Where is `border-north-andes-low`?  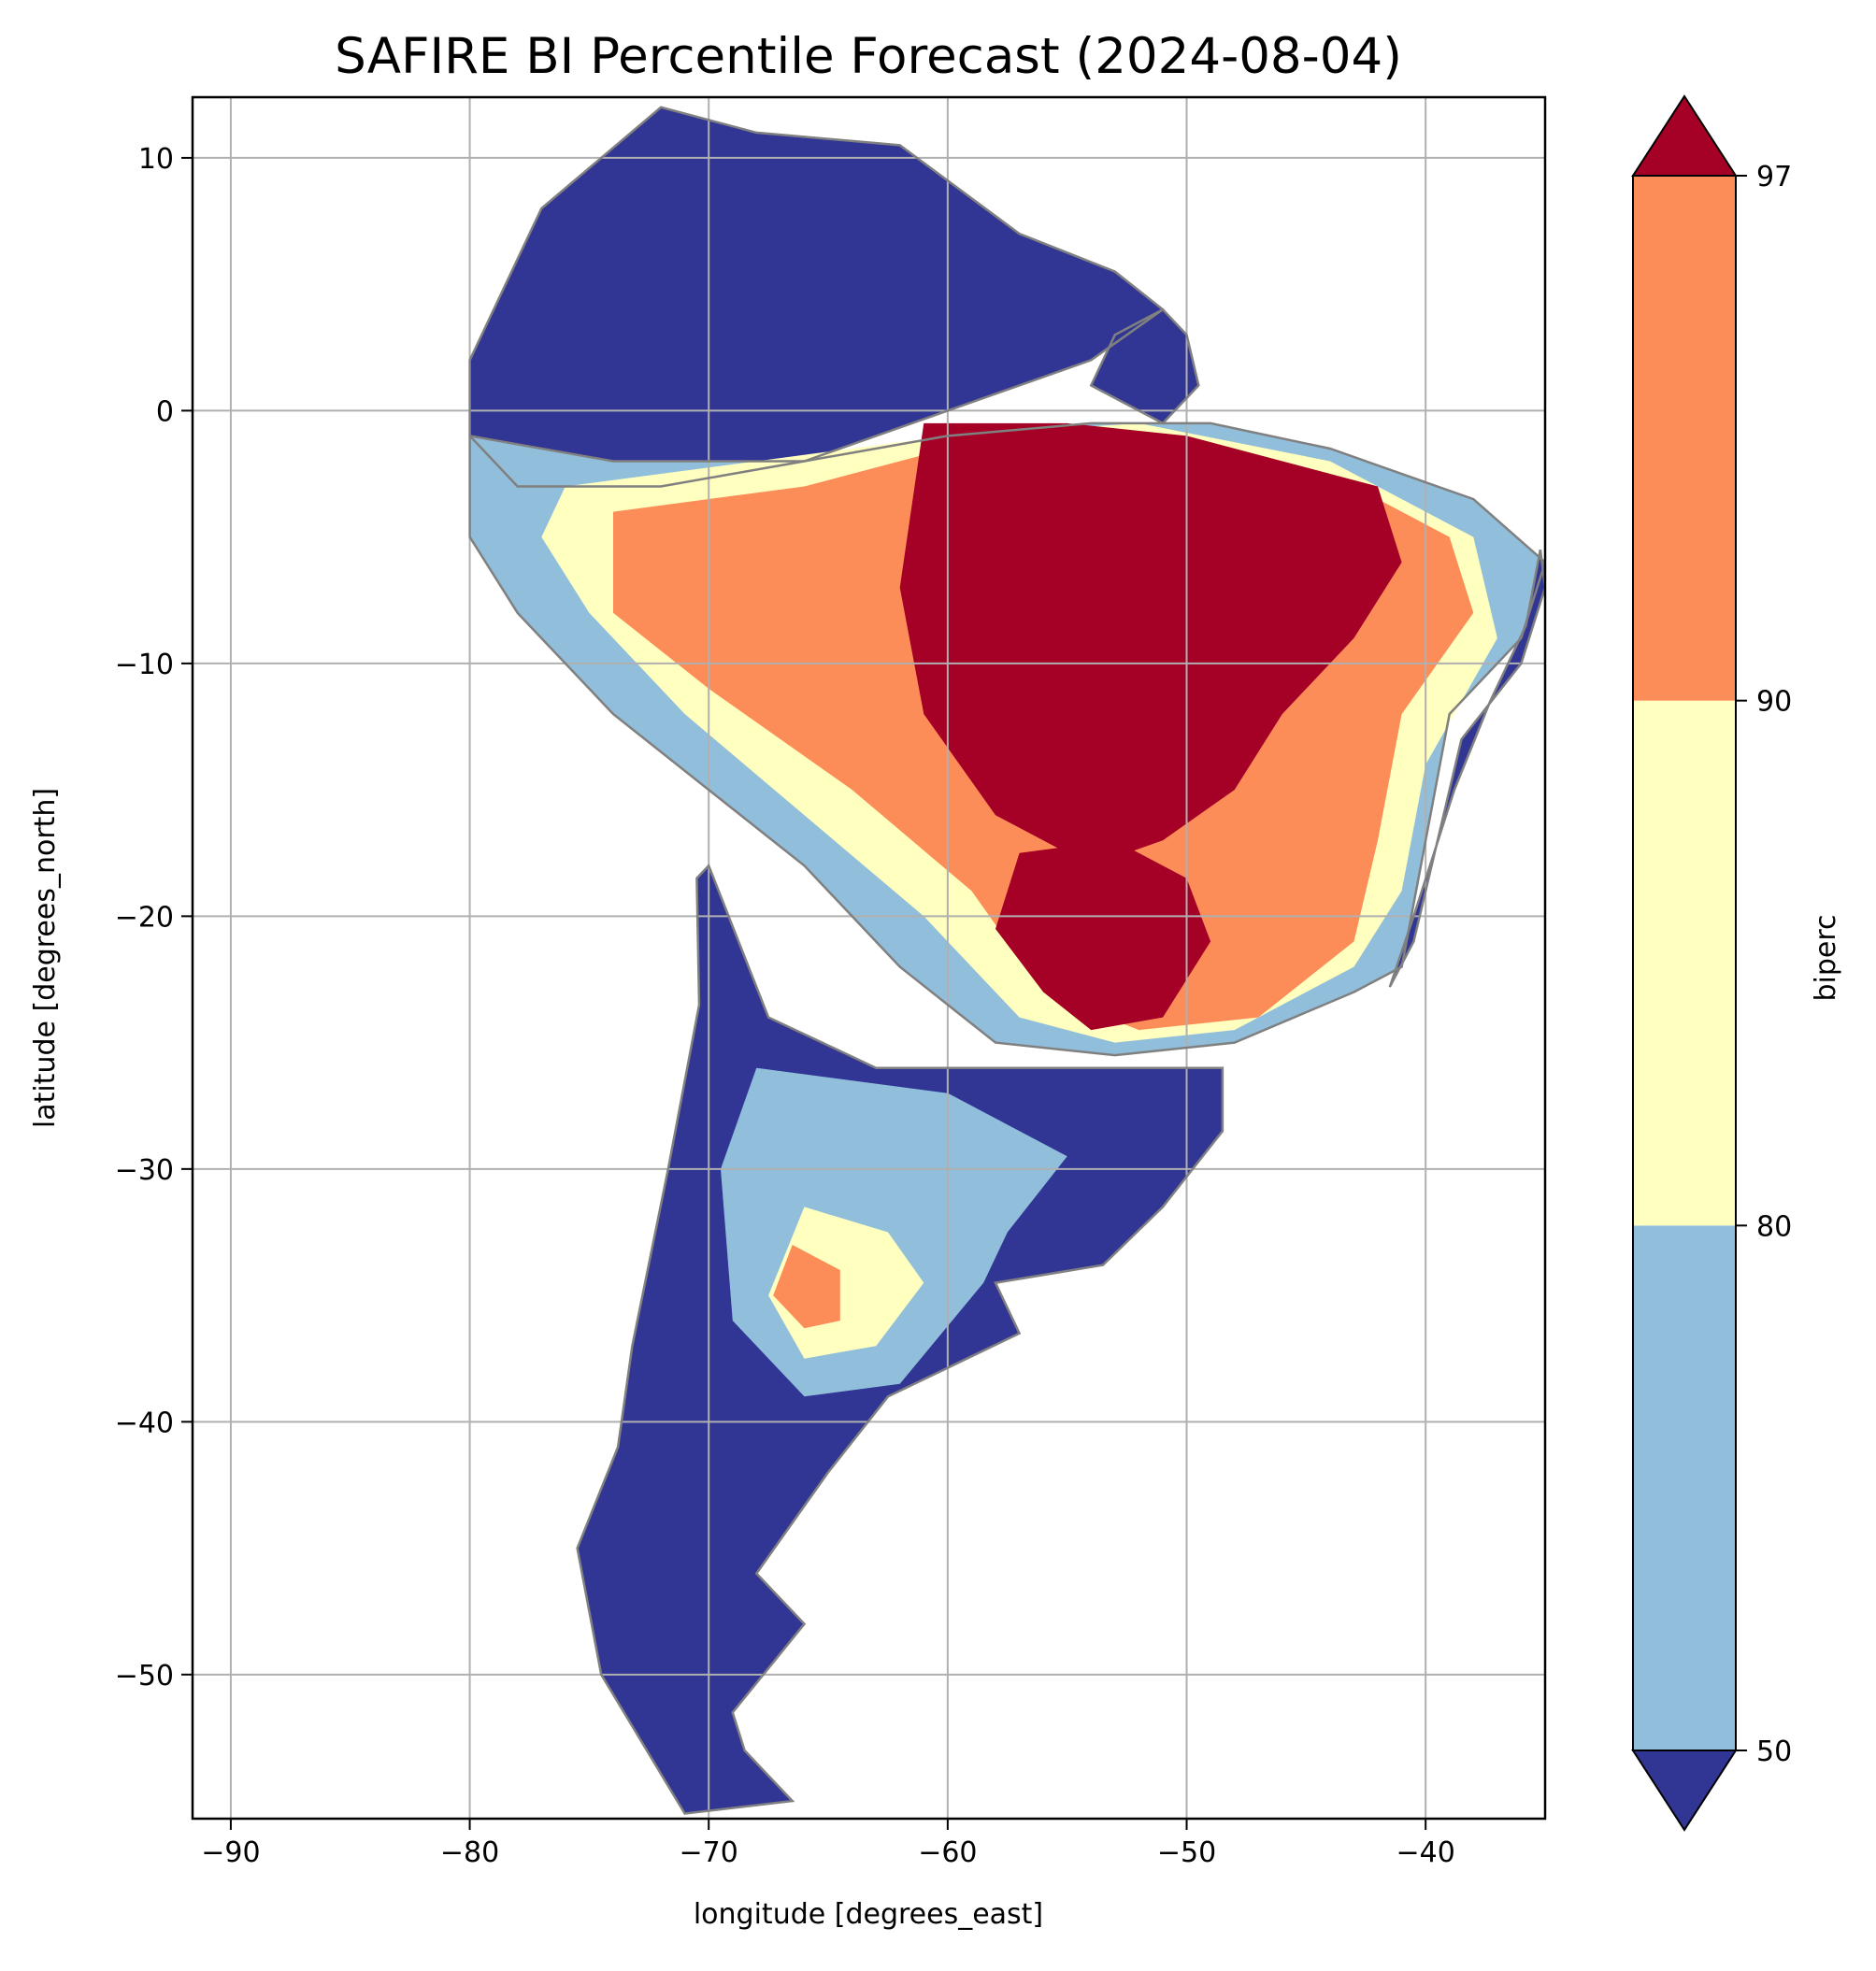
border-north-andes-low is located at coordinates (817, 297).